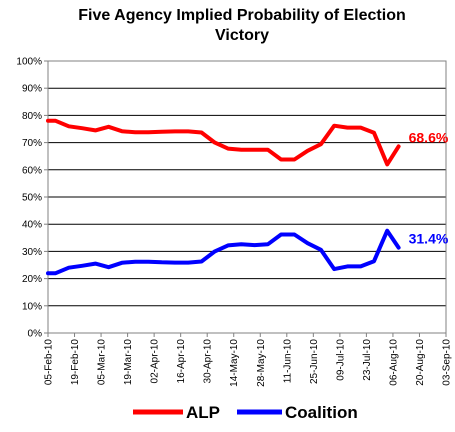 The height and width of the screenshot is (432, 455). Describe the element at coordinates (223, 142) in the screenshot. I see `series-line-alp` at that location.